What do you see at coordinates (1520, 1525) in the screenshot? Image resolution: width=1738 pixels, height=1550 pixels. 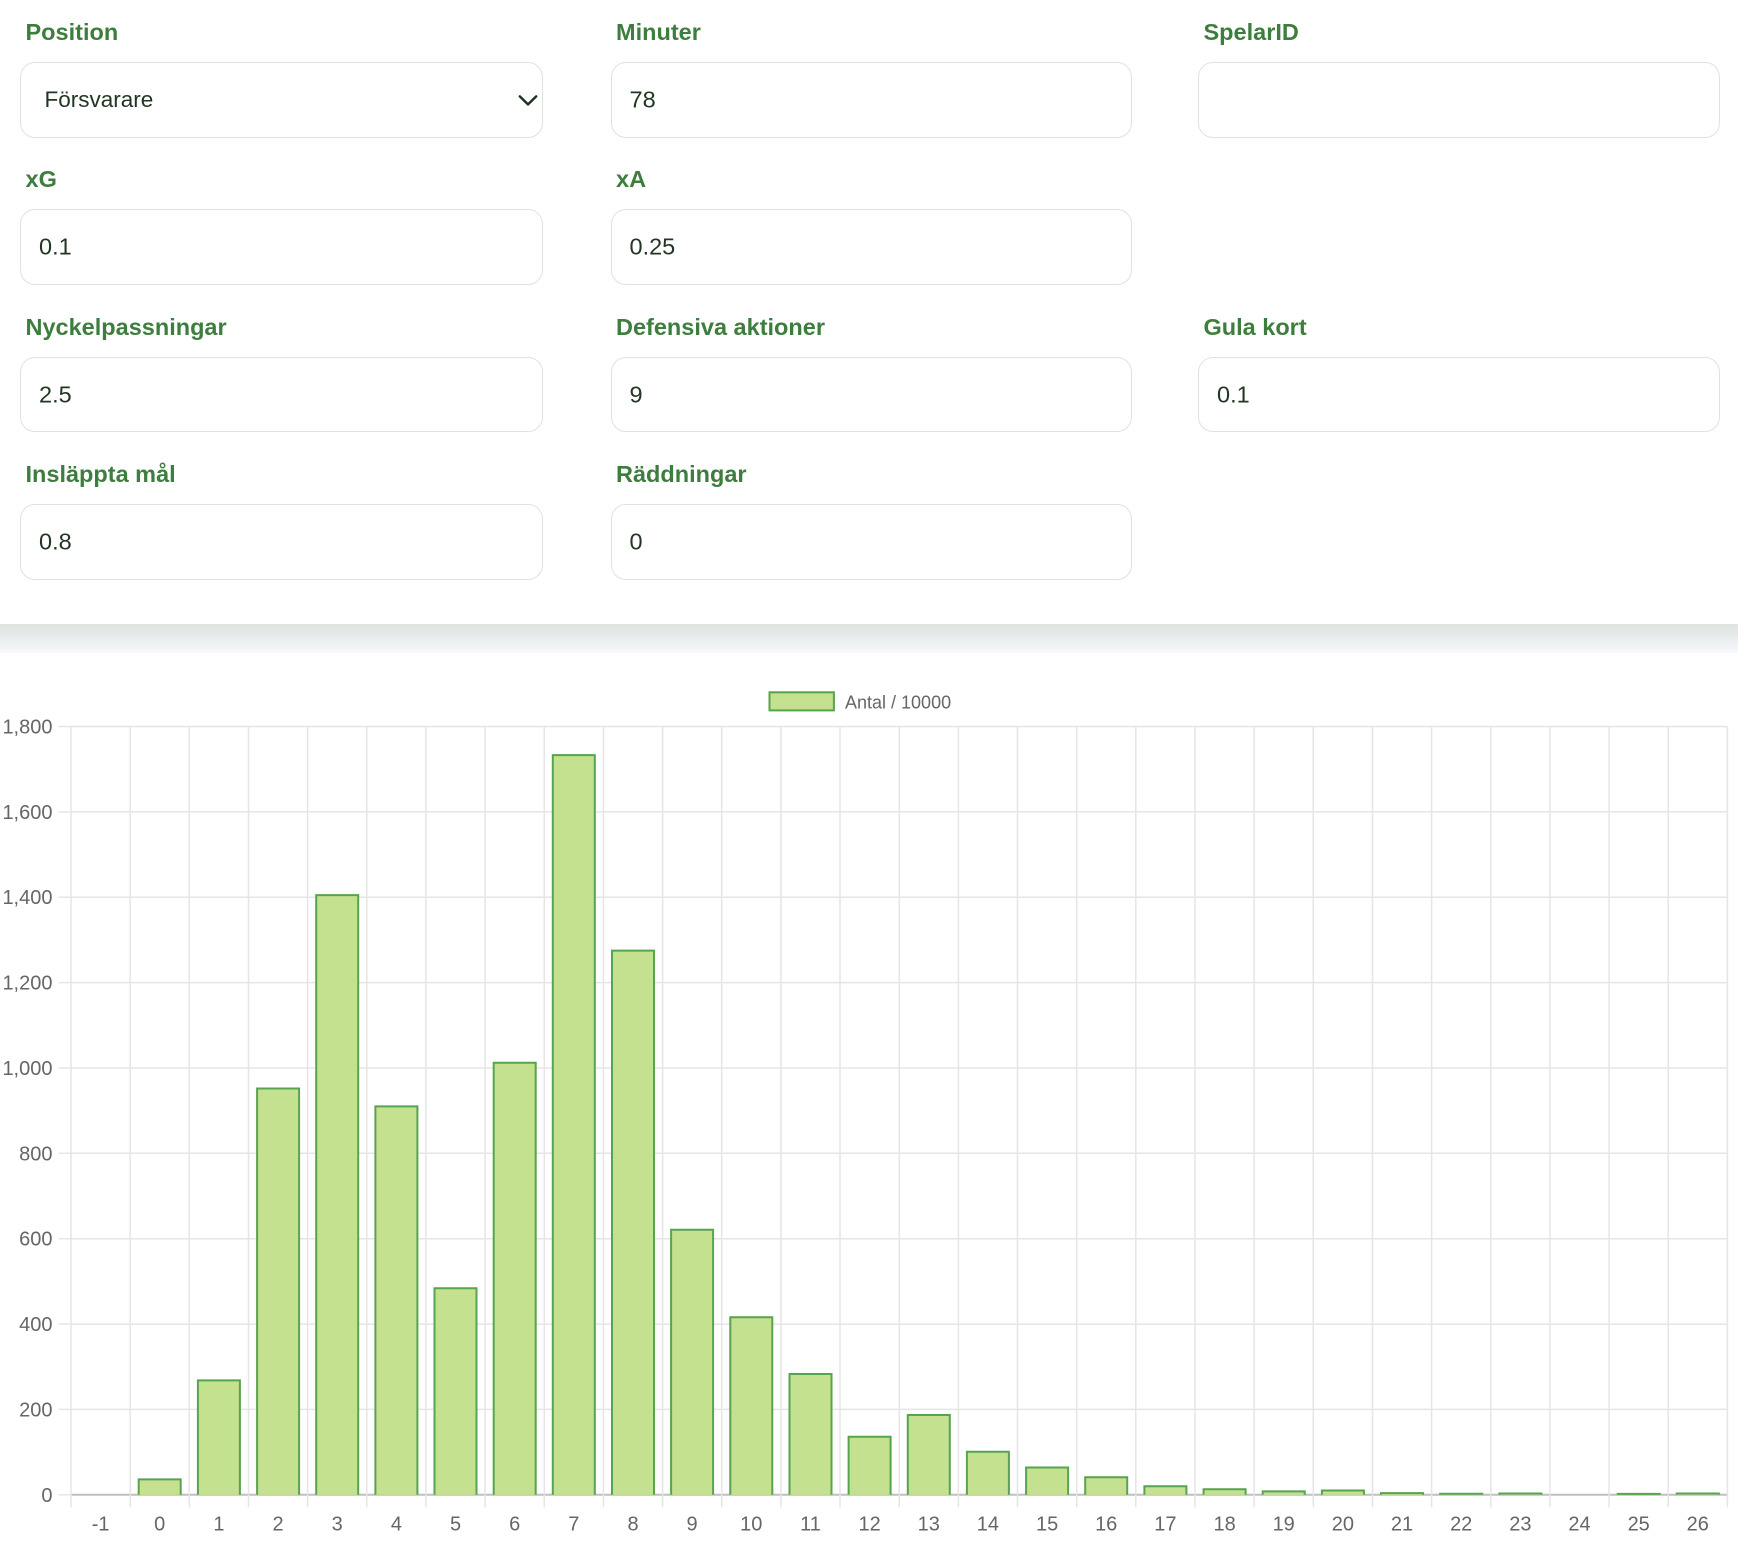 I see `svg-text: 23` at bounding box center [1520, 1525].